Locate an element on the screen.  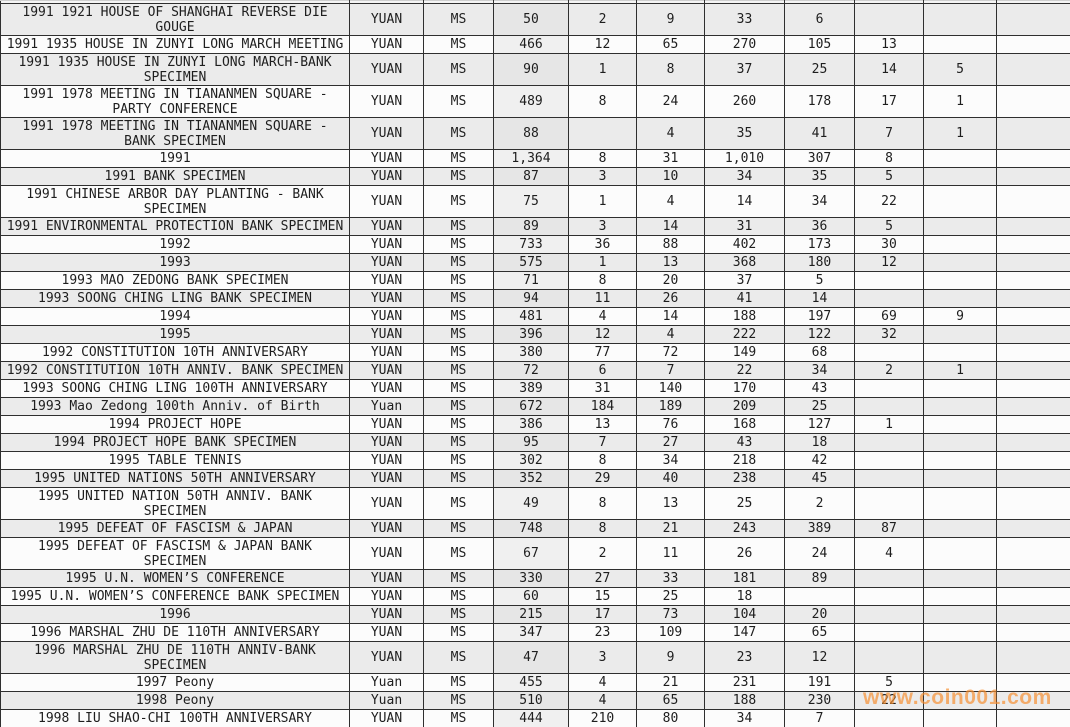
coin-series-link: 1998 Peony is located at coordinates (175, 700).